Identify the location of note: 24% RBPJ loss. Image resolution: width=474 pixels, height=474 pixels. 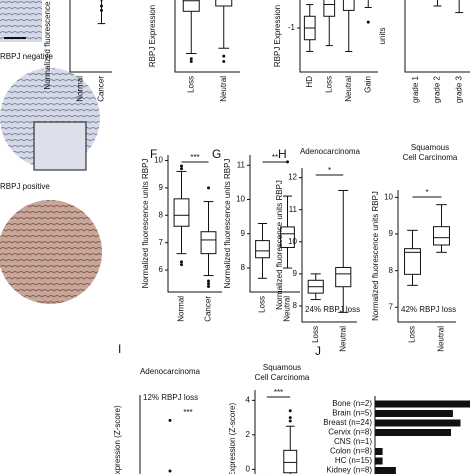
(332, 309).